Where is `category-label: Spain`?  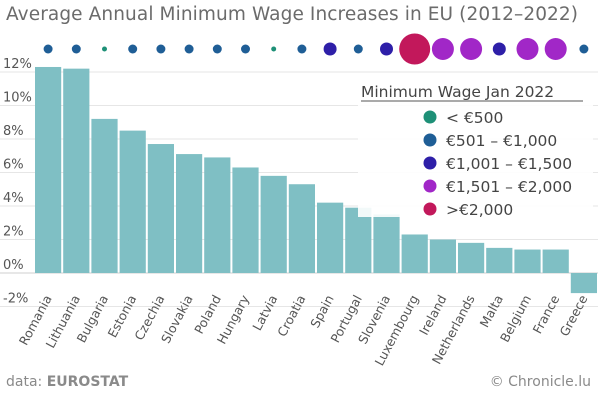
category-label: Spain is located at coordinates (322, 311).